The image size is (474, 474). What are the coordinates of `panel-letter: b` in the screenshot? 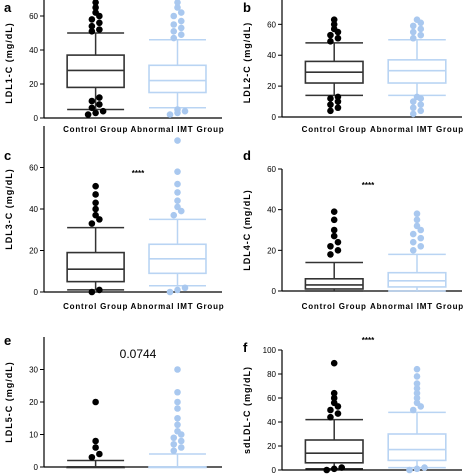 It's located at (247, 7).